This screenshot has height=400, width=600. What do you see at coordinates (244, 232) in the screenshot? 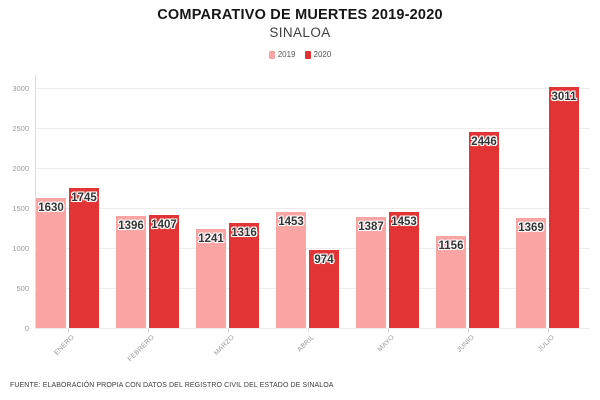
I see `bar-value-label: 1316` at bounding box center [244, 232].